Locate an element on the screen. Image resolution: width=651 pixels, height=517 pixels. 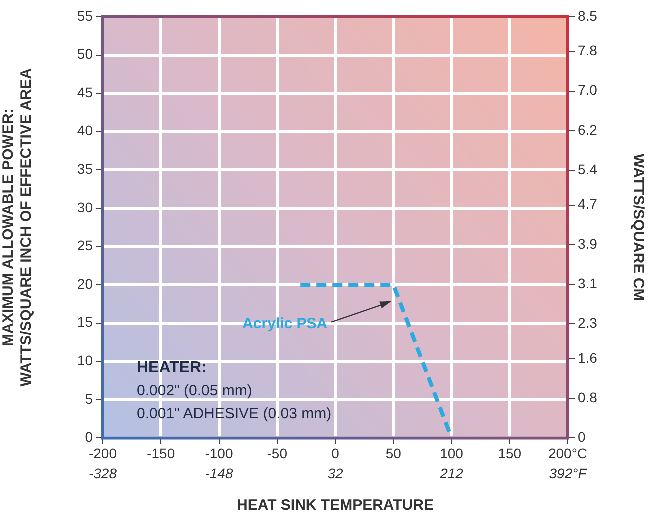
y-tick-label: 15 is located at coordinates (85, 322).